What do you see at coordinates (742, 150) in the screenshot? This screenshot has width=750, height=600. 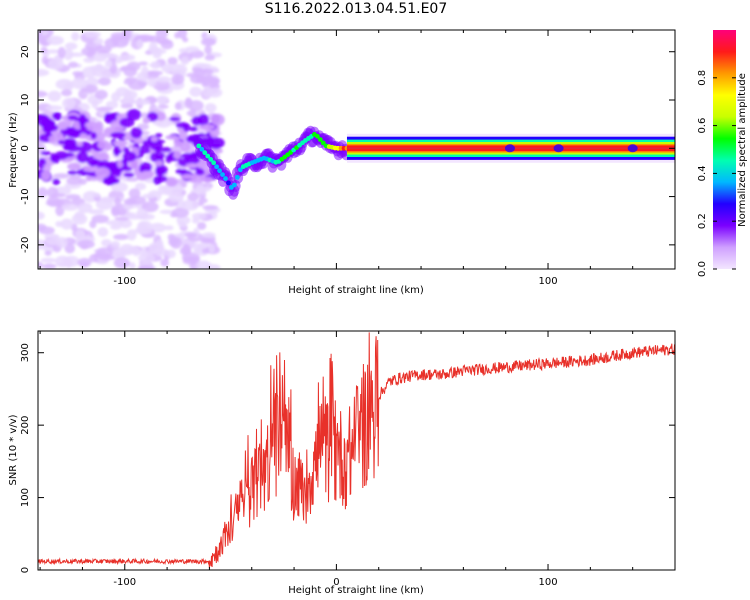 I see `colorbar-label: Normalized spectral amplitude` at bounding box center [742, 150].